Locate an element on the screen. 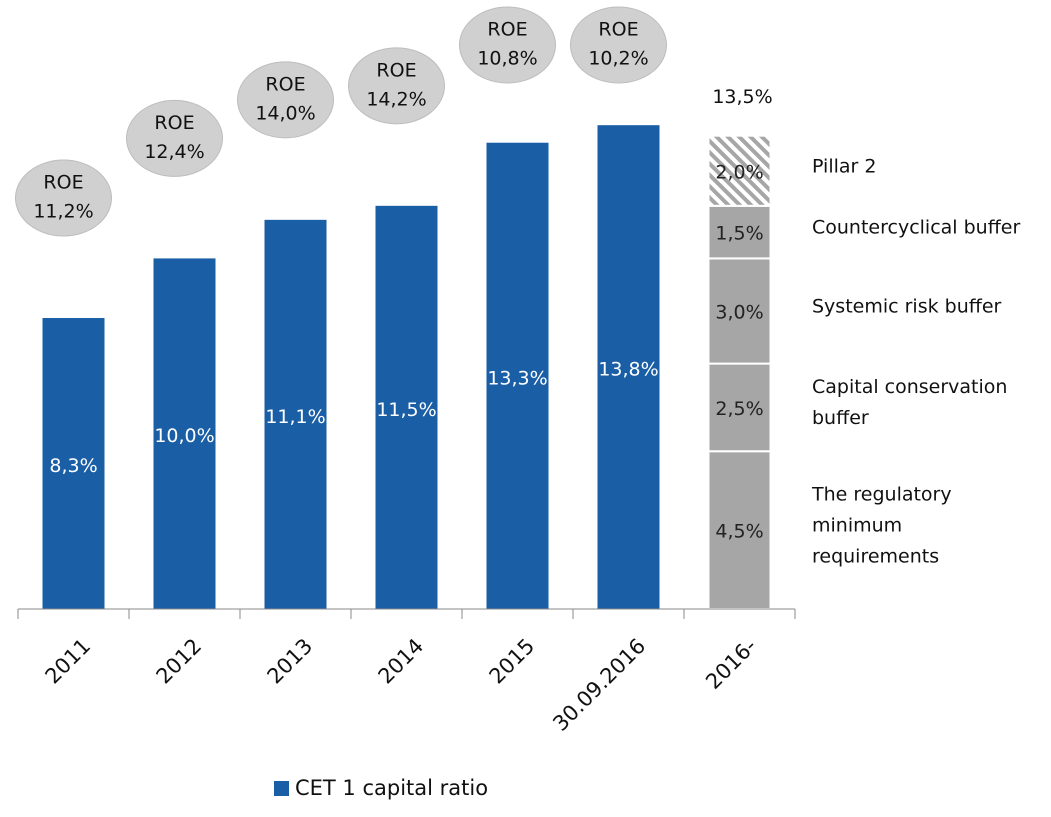 This screenshot has height=817, width=1051. segment-value-label: 3,0% is located at coordinates (739, 313).